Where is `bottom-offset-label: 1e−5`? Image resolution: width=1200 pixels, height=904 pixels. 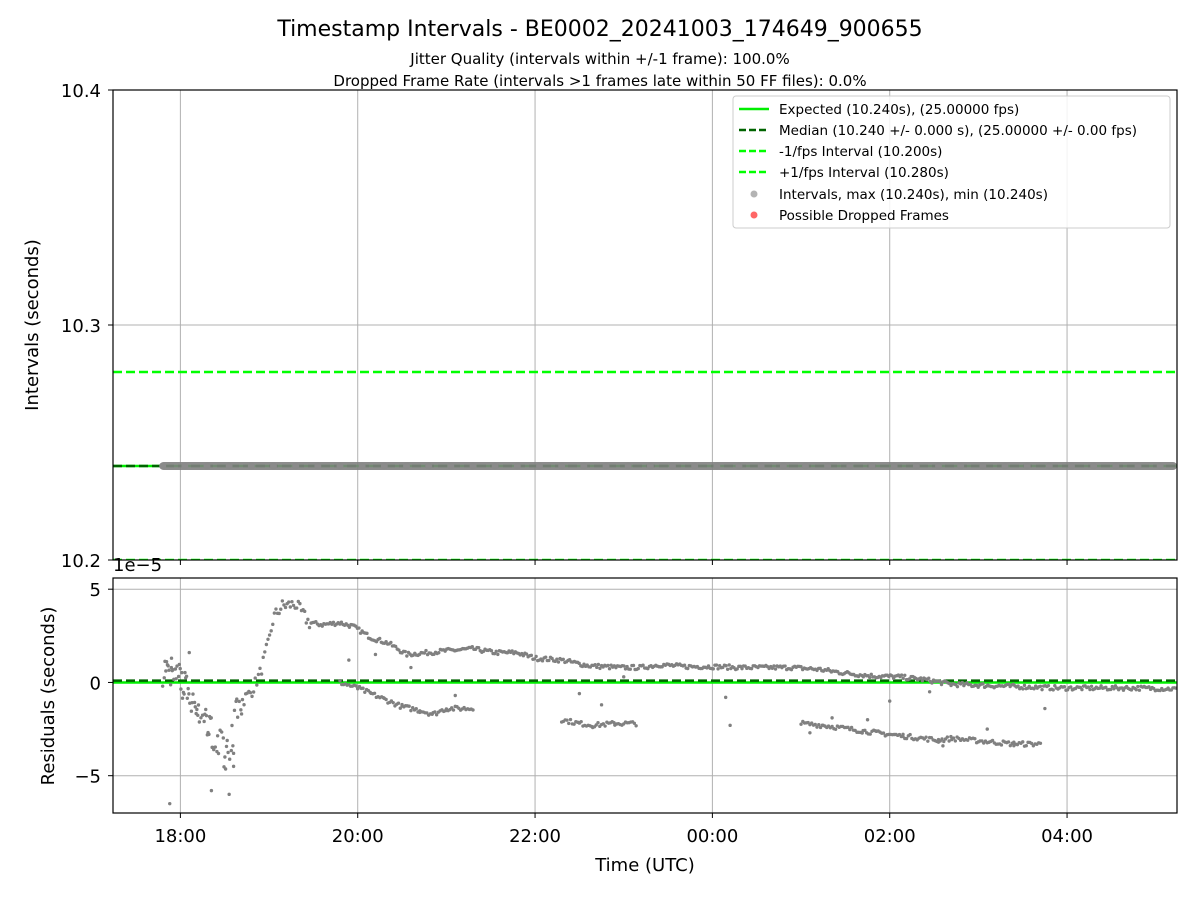
bottom-offset-label: 1e−5 is located at coordinates (137, 565).